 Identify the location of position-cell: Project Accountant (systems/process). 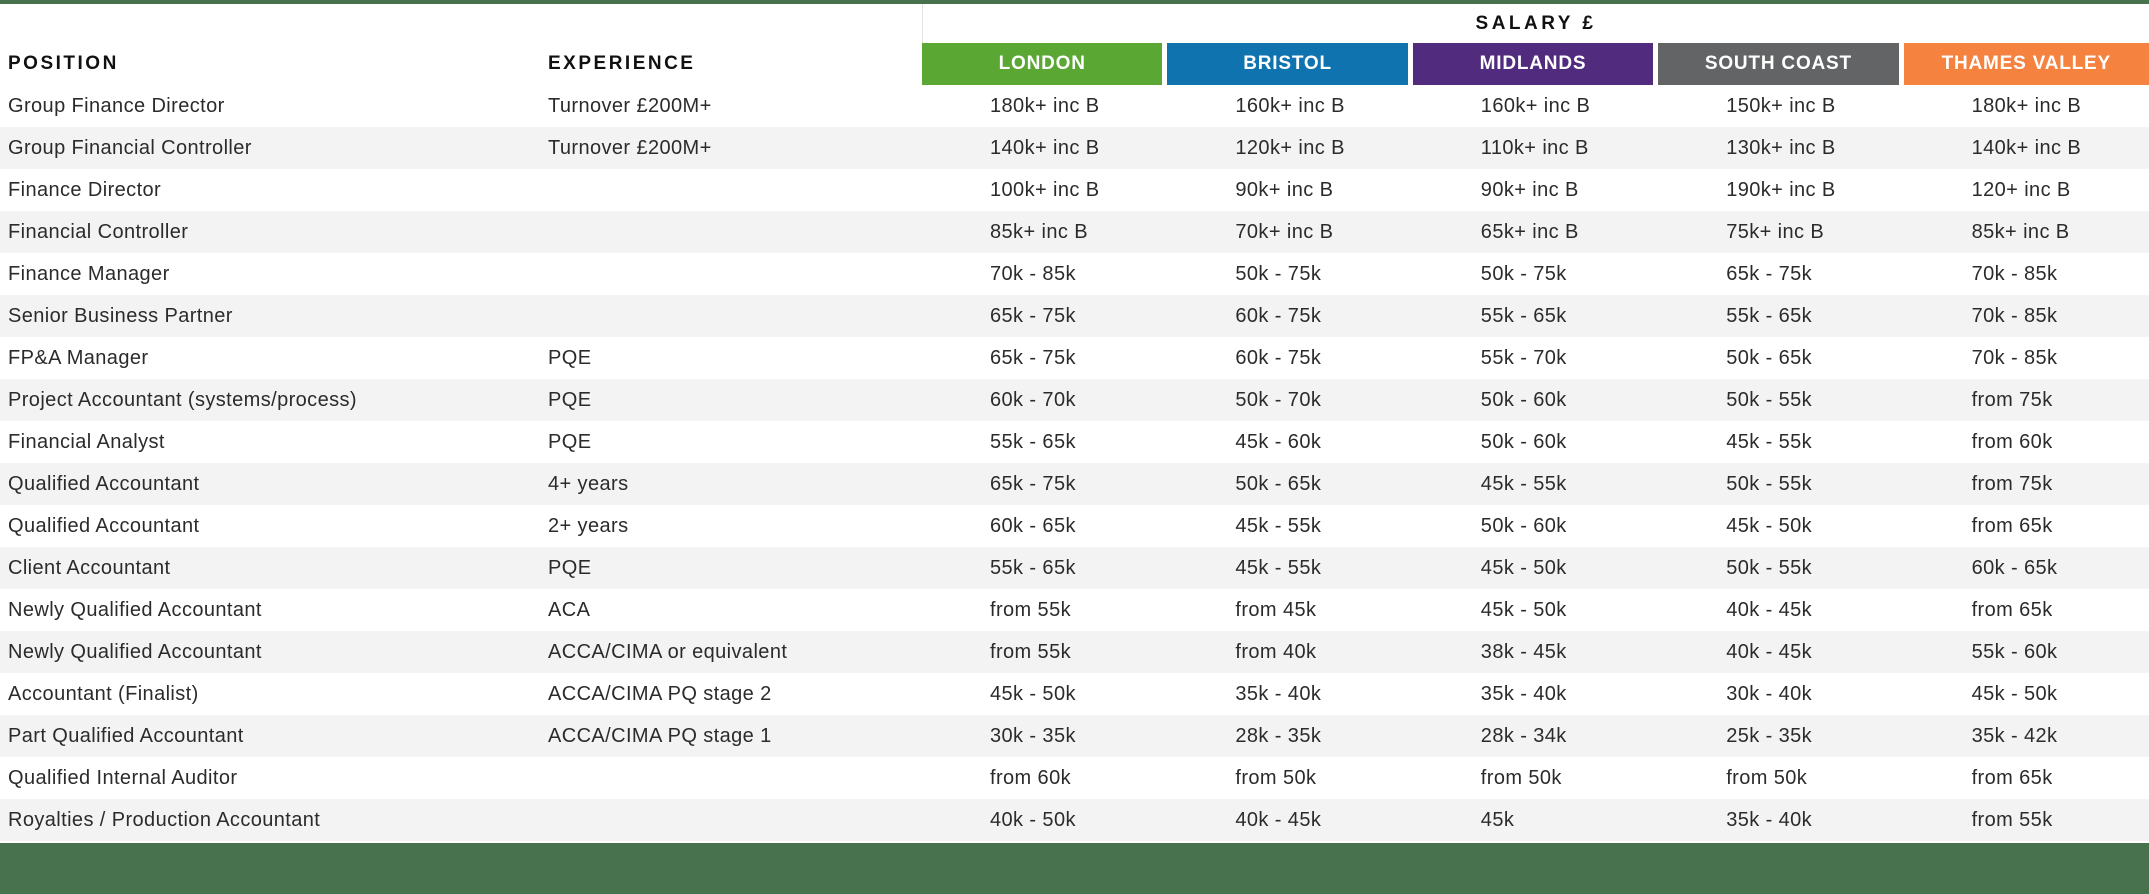
(182, 399).